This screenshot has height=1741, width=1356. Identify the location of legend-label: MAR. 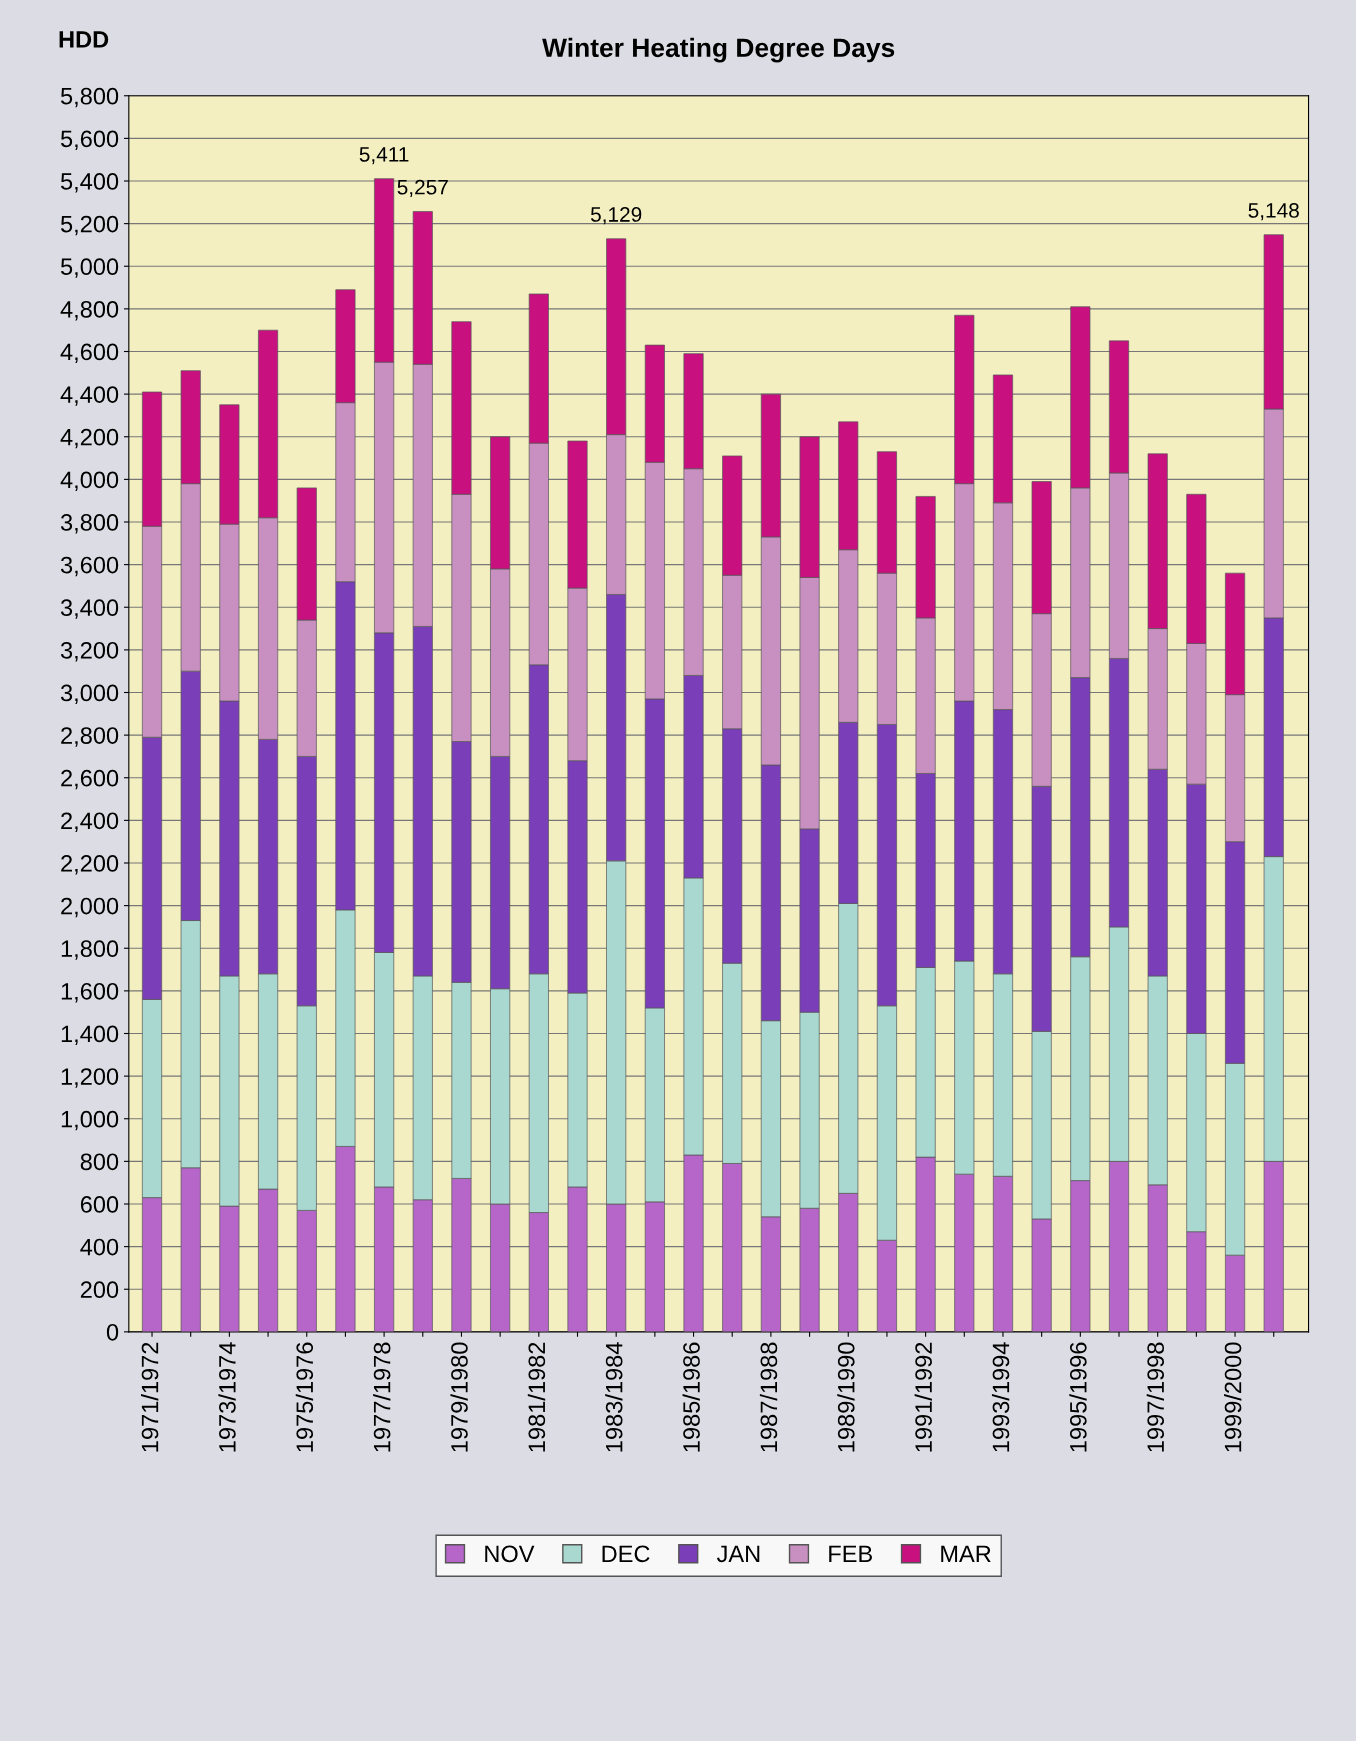
(966, 1553).